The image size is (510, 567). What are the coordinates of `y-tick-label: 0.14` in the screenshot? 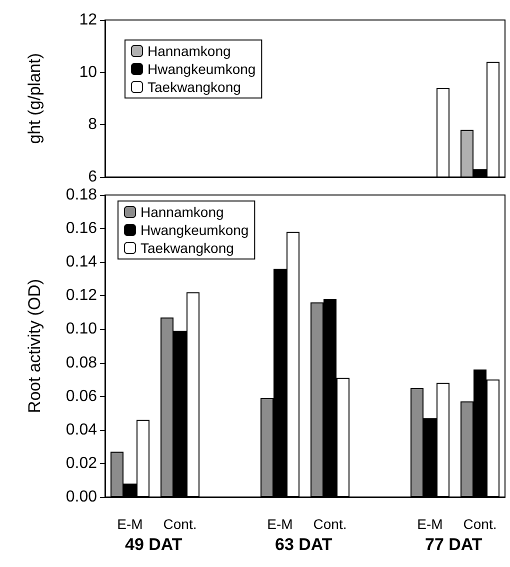 It's located at (82, 262).